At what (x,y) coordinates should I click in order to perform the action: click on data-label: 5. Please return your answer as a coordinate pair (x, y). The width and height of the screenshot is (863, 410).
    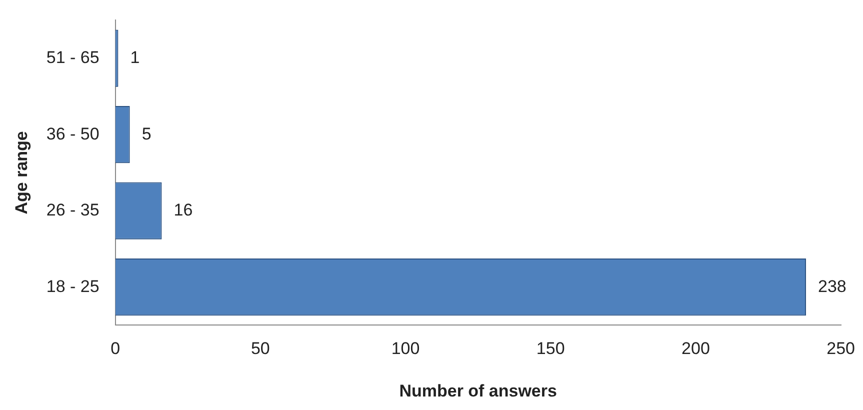
    Looking at the image, I should click on (147, 134).